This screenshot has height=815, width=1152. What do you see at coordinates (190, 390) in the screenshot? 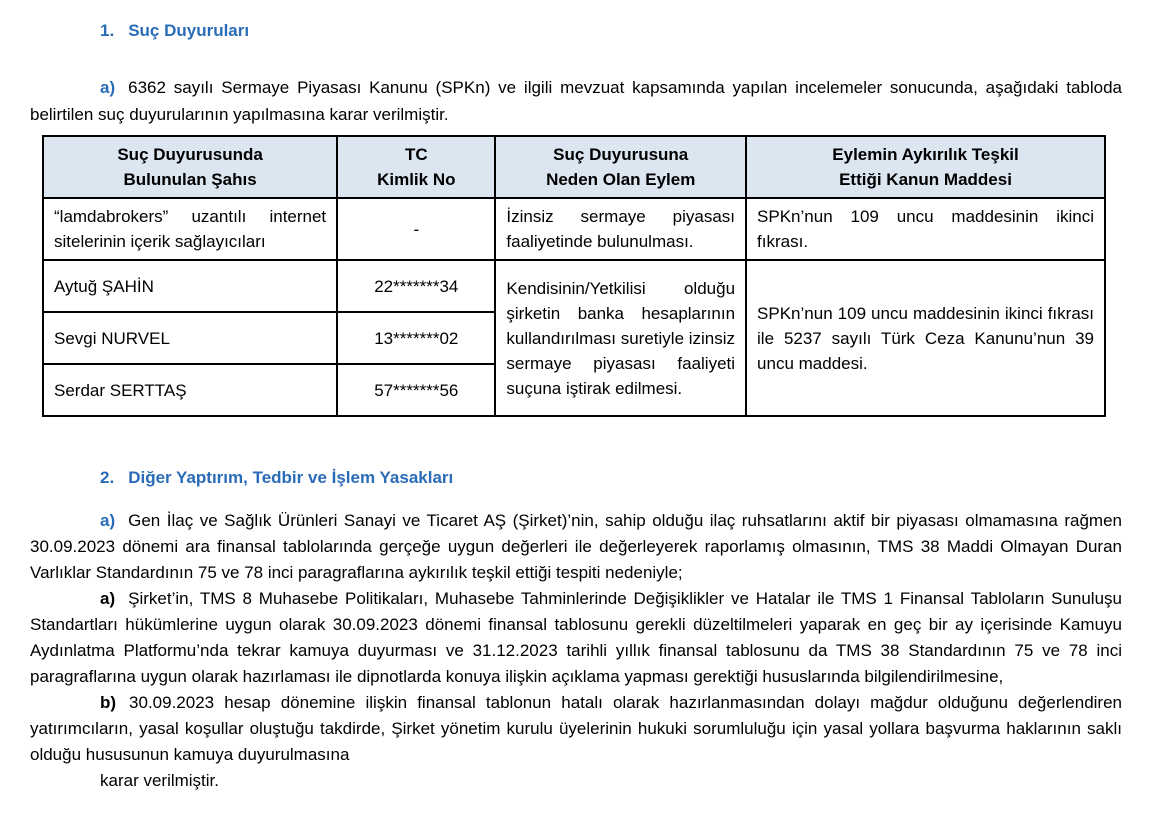
I see `cell-person: Serdar SERTTAŞ` at bounding box center [190, 390].